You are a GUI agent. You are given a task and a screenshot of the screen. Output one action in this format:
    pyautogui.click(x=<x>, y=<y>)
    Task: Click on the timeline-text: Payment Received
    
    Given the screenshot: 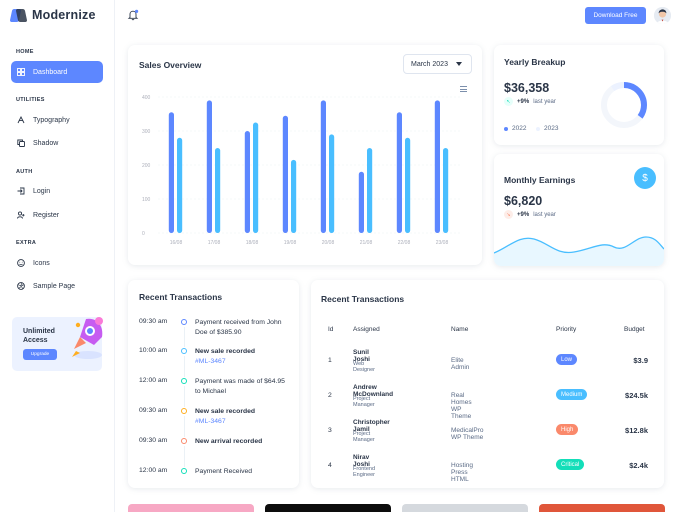 What is the action you would take?
    pyautogui.click(x=243, y=472)
    